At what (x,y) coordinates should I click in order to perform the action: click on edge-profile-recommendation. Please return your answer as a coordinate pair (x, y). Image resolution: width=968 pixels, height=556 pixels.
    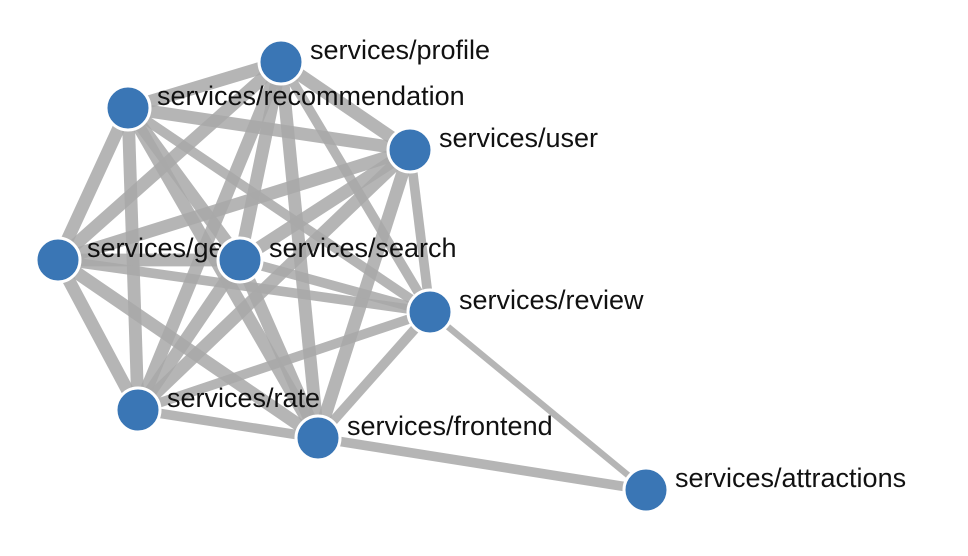
    Looking at the image, I should click on (204, 85).